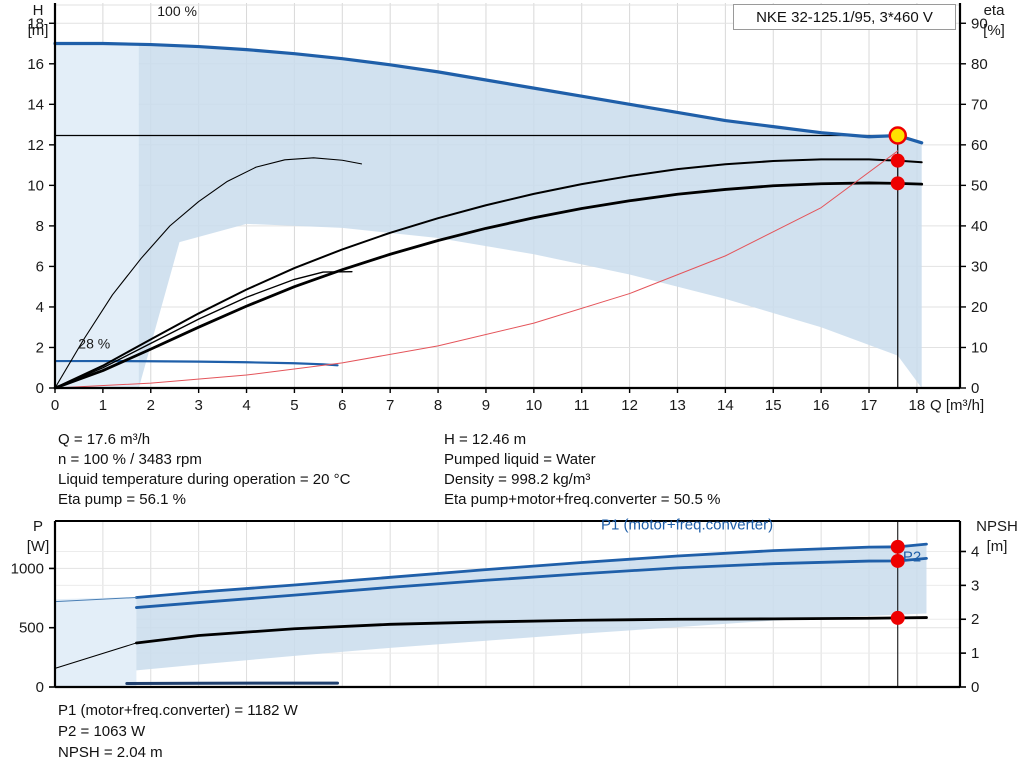  Describe the element at coordinates (979, 145) in the screenshot. I see `svg-text: 60` at that location.